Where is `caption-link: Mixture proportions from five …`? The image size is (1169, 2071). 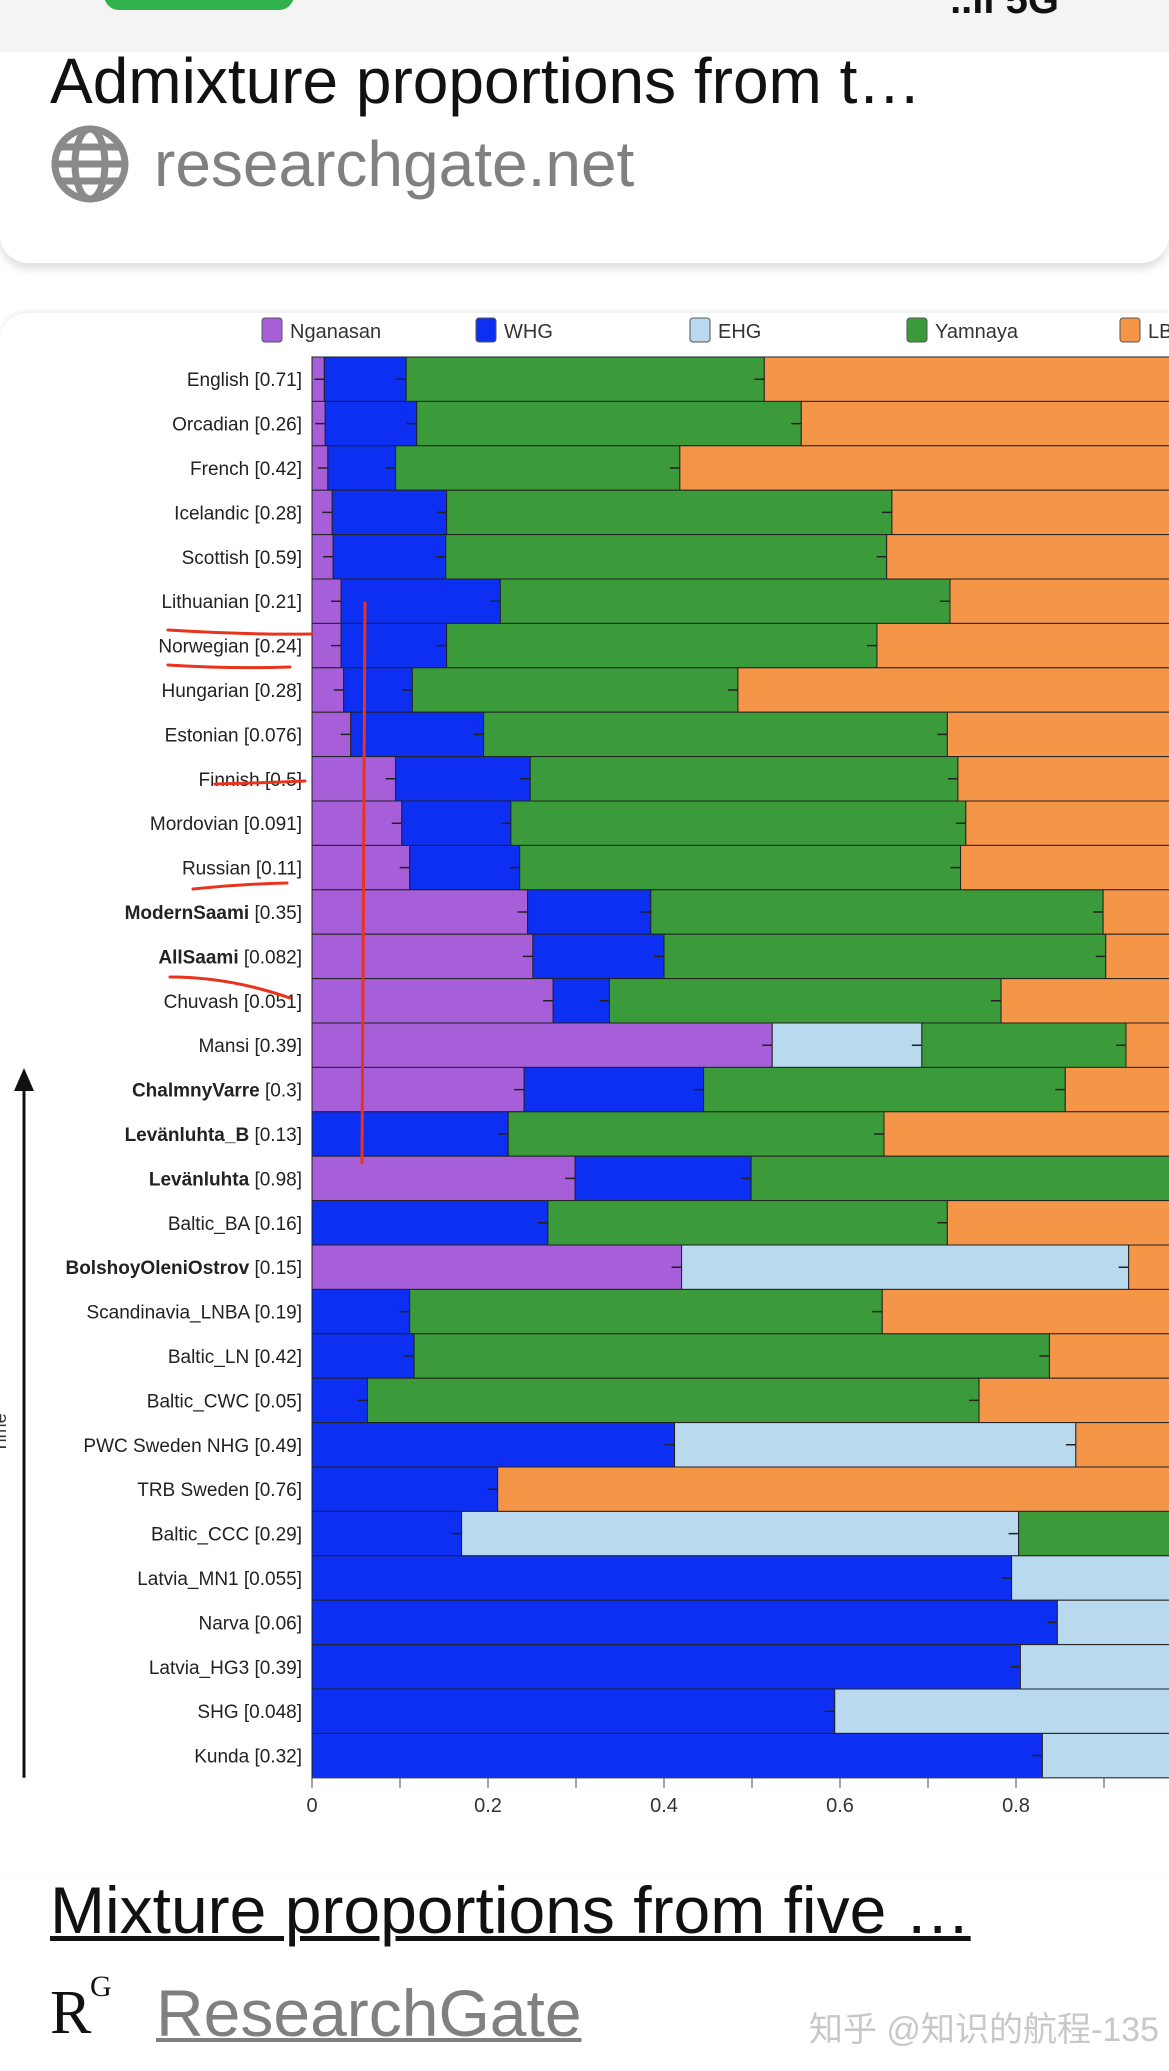 caption-link: Mixture proportions from five … is located at coordinates (510, 1910).